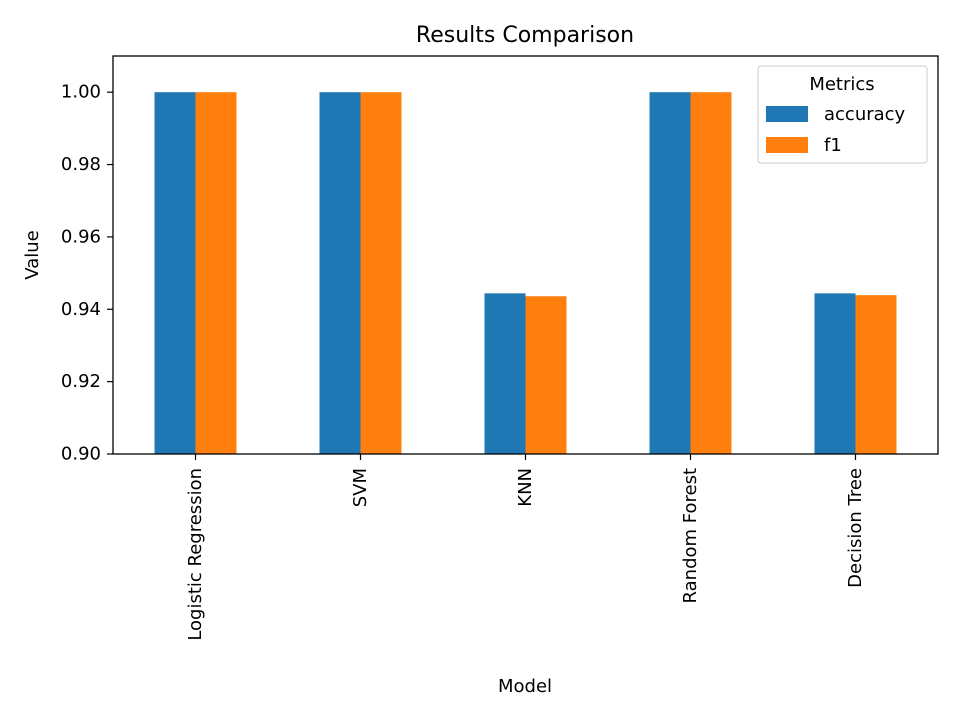 The width and height of the screenshot is (960, 720). I want to click on y-tick-label: 0.96, so click(81, 236).